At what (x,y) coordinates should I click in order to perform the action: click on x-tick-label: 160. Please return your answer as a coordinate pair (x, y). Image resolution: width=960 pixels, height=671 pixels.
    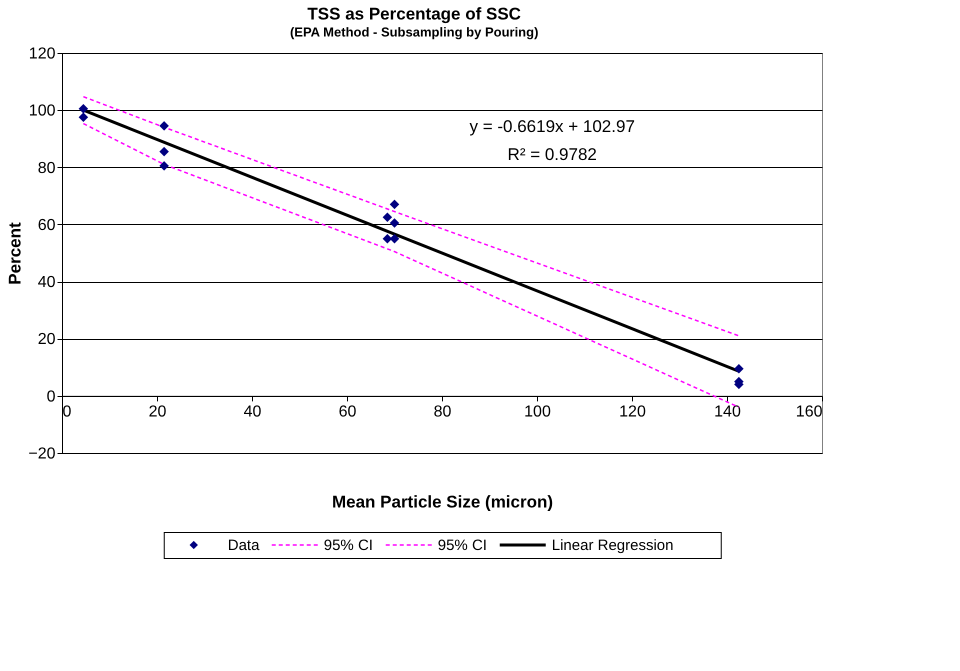
    Looking at the image, I should click on (809, 411).